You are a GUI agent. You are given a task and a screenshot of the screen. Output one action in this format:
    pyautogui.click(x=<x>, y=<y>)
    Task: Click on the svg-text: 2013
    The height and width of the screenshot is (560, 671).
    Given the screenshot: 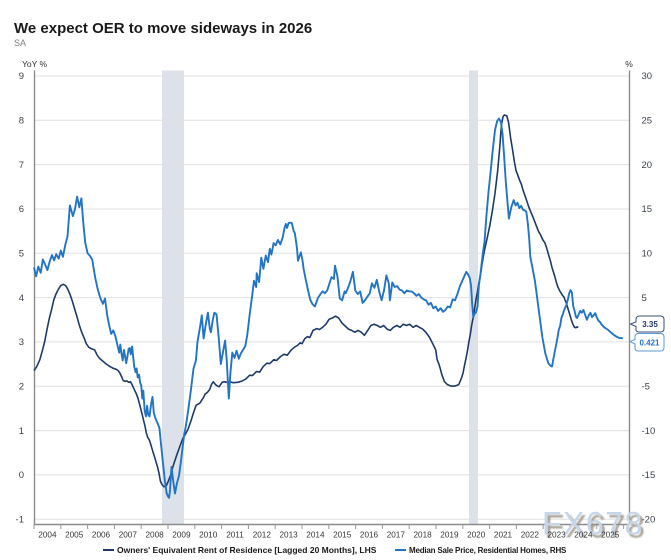 What is the action you would take?
    pyautogui.click(x=288, y=535)
    